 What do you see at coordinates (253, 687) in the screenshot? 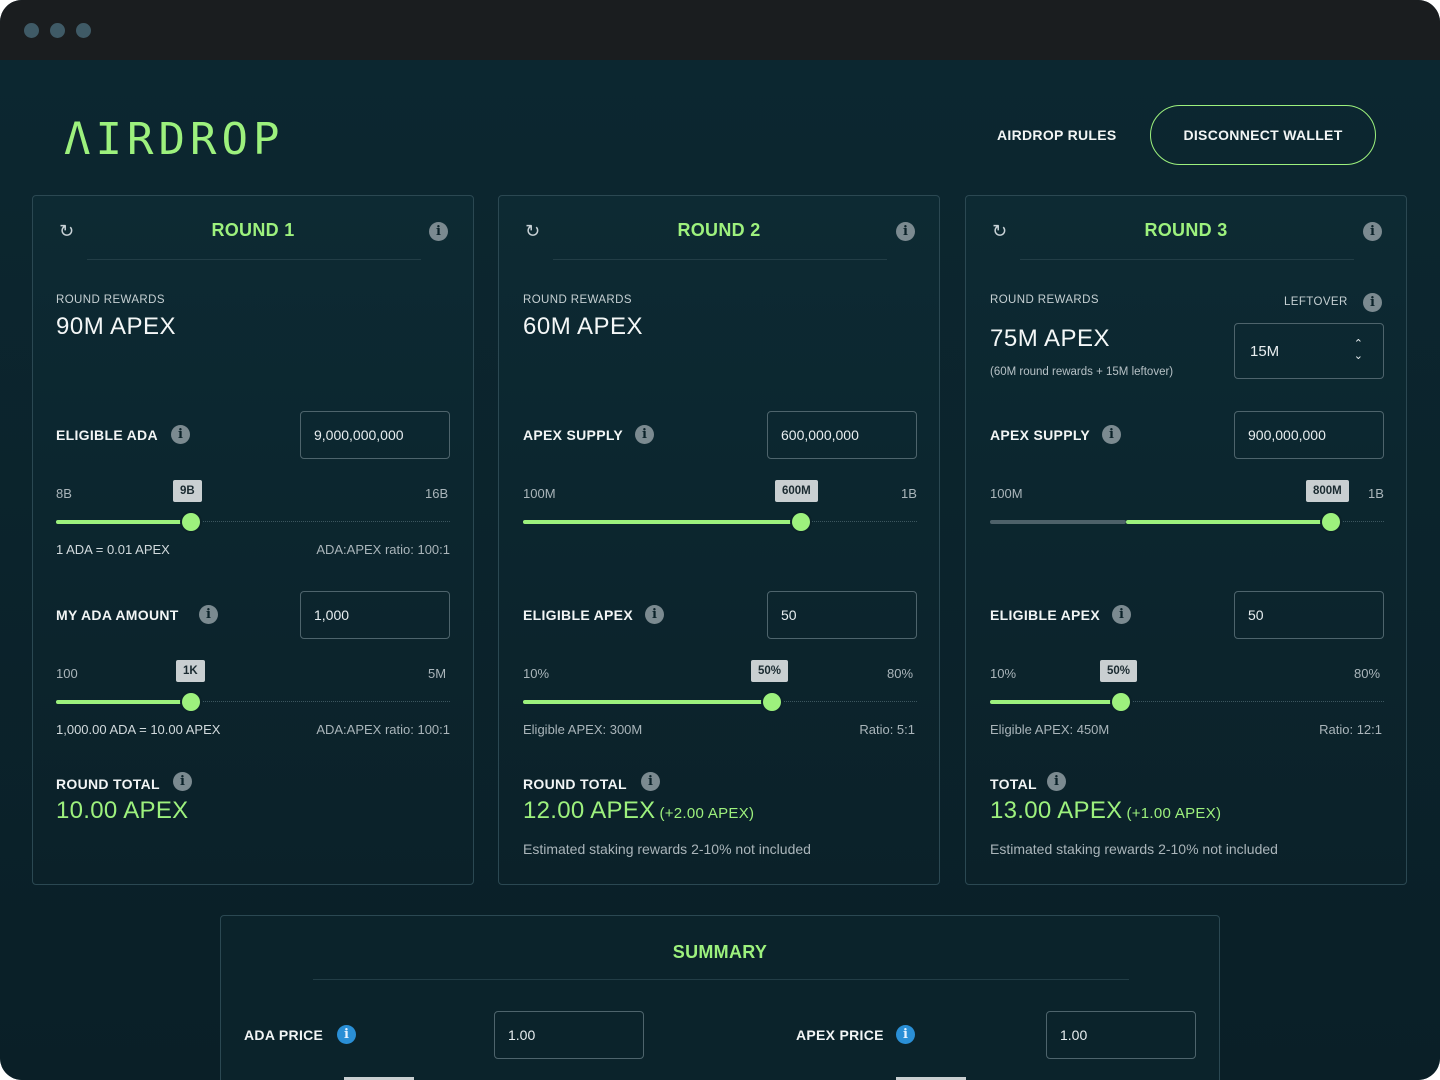
I see `my-ada-slider: 1K` at bounding box center [253, 687].